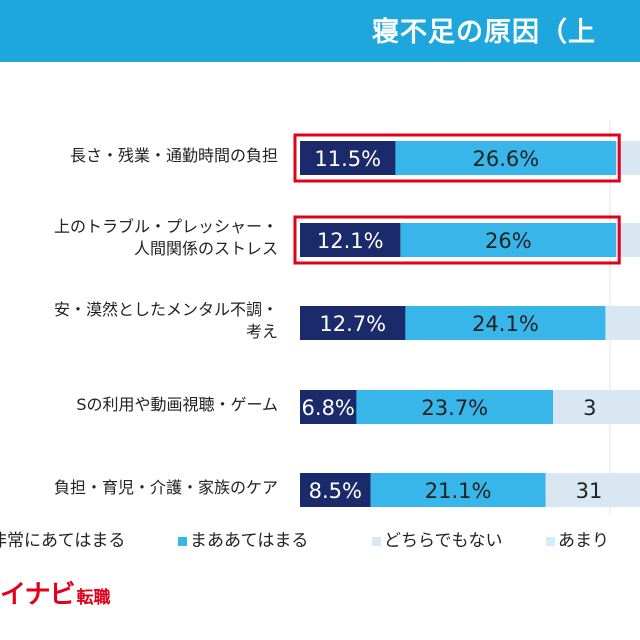  What do you see at coordinates (320, 31) in the screenshot?
I see `header-banner: 寝不足の原因（上` at bounding box center [320, 31].